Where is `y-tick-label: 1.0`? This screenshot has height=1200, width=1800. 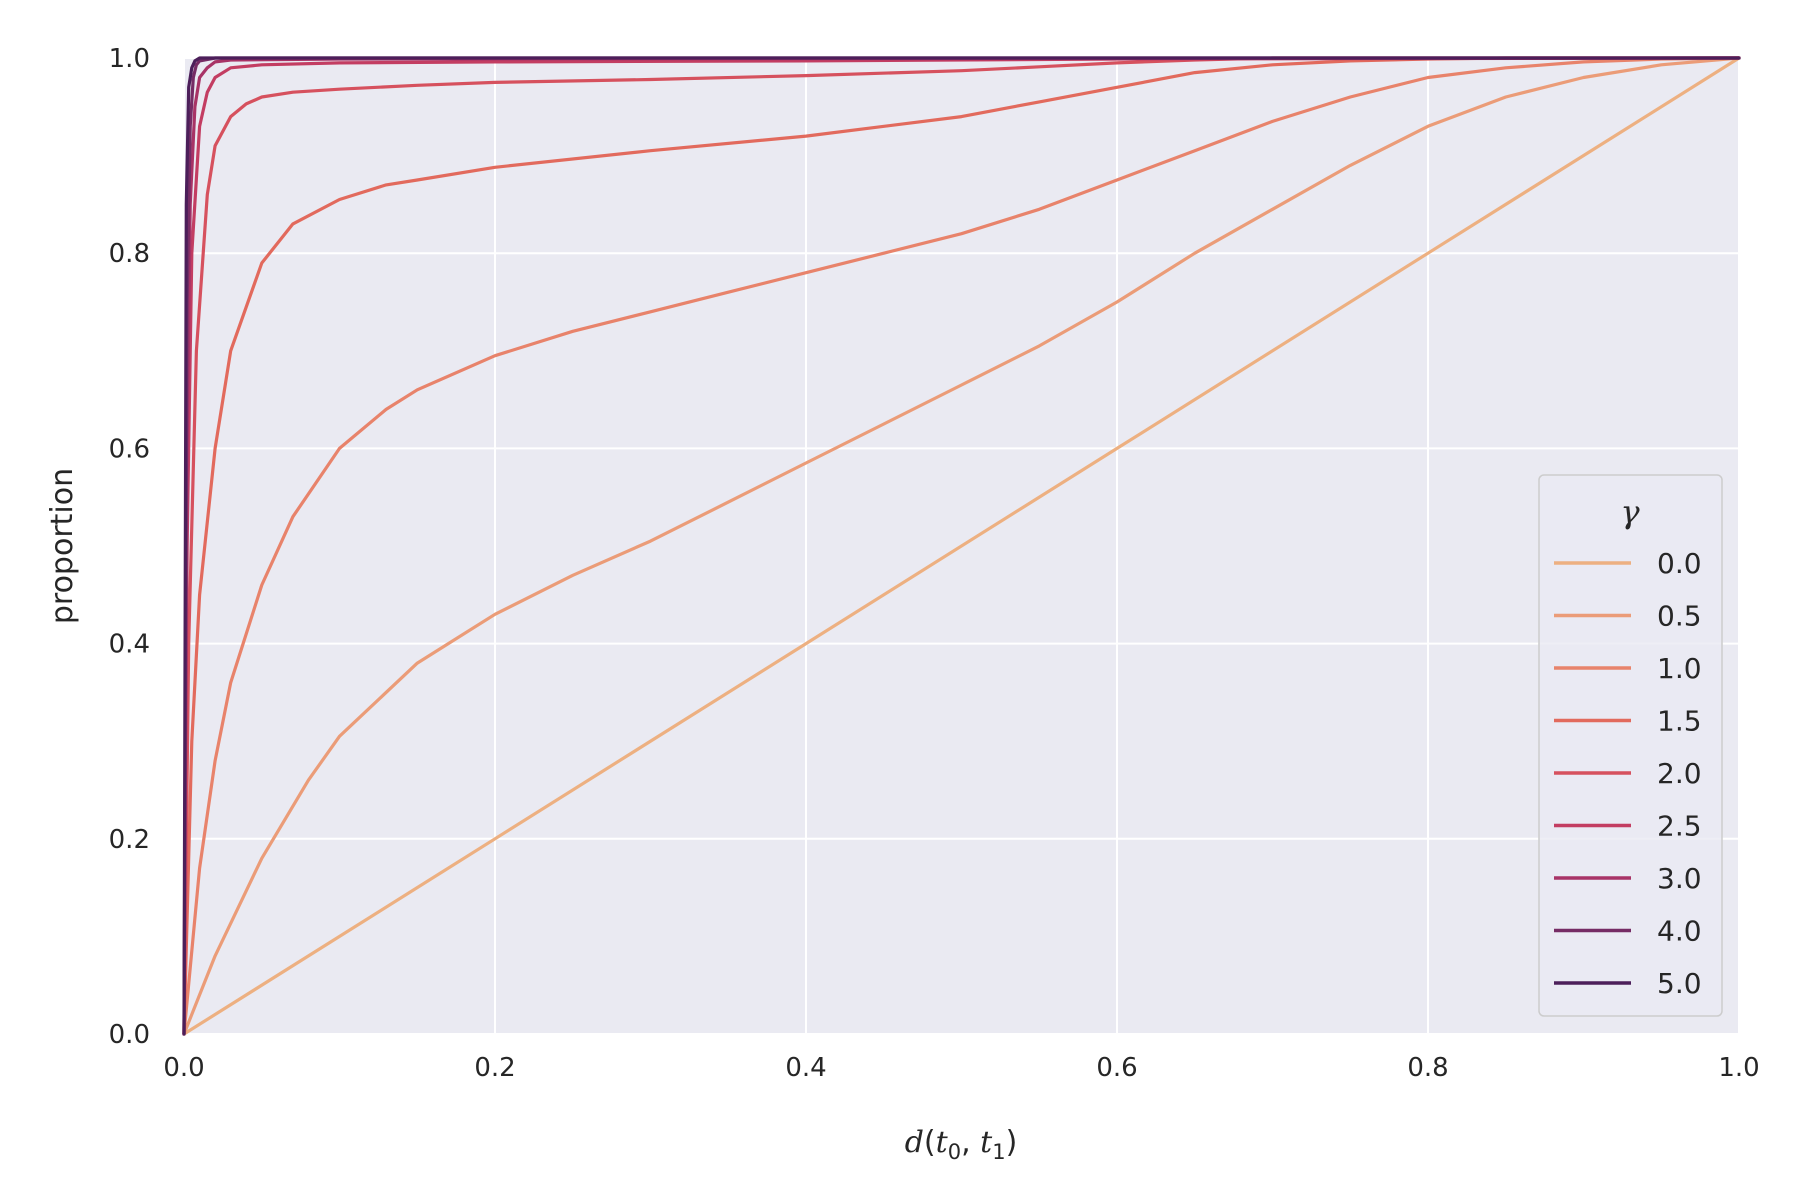
y-tick-label: 1.0 is located at coordinates (129, 59).